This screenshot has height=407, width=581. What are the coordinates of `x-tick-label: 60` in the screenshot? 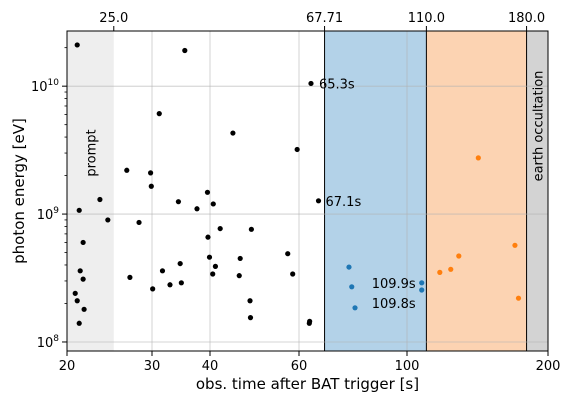 It's located at (299, 366).